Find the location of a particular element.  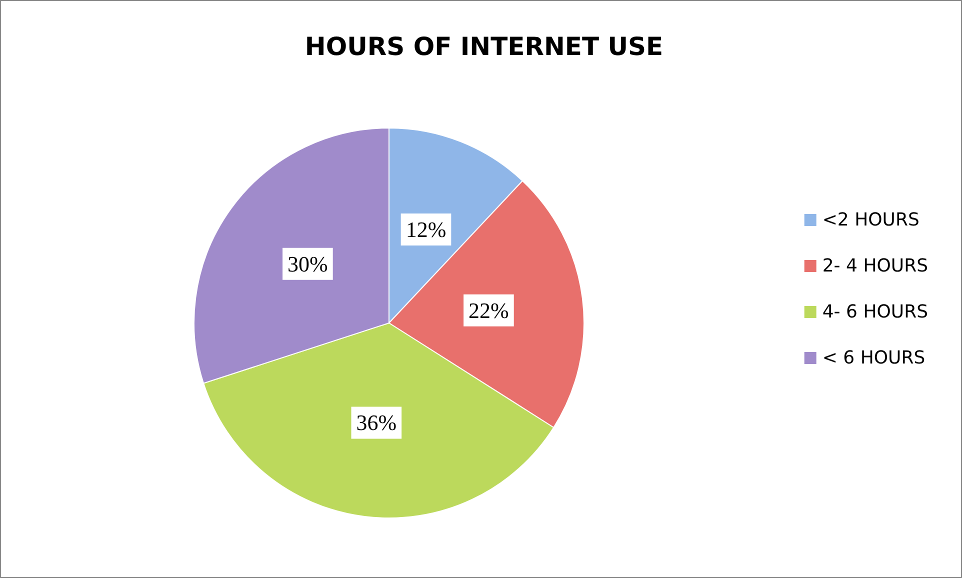

data-label: 36% is located at coordinates (376, 423).